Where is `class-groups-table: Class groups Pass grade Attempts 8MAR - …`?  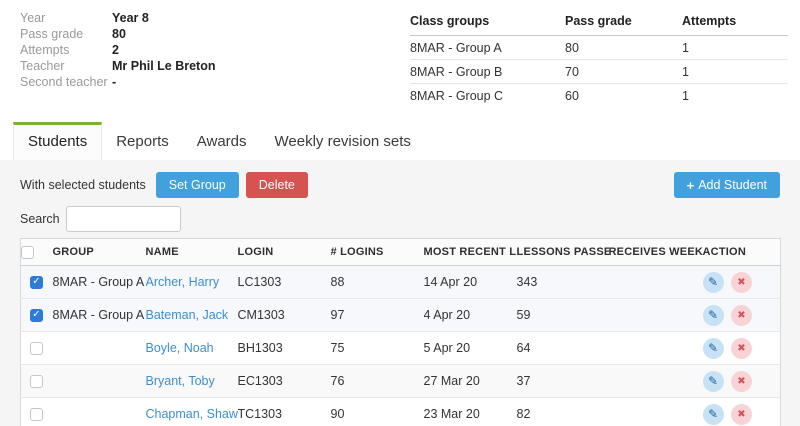 class-groups-table: Class groups Pass grade Attempts 8MAR - … is located at coordinates (599, 59).